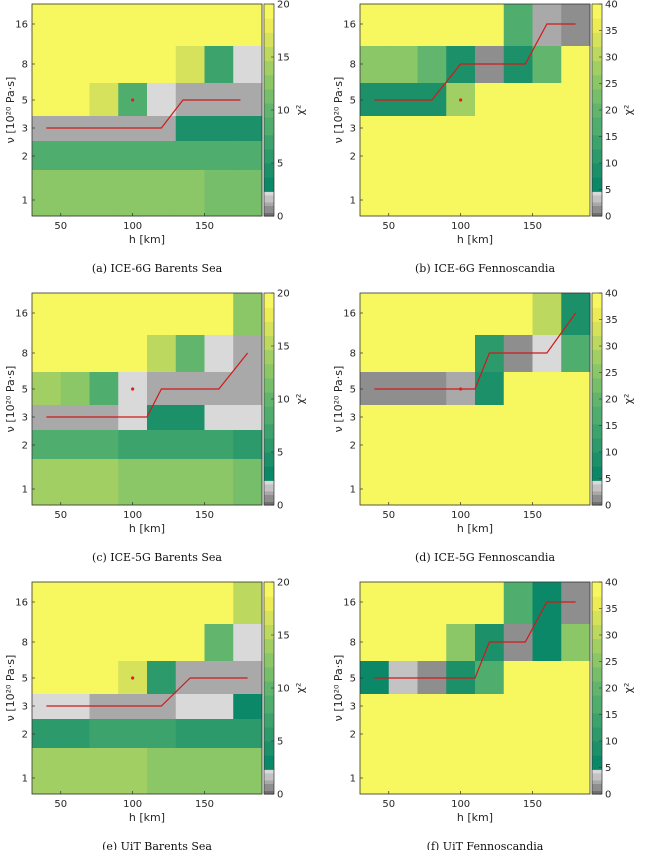  I want to click on panel-caption: (d) ICE-5G Fennoscandia, so click(485, 557).